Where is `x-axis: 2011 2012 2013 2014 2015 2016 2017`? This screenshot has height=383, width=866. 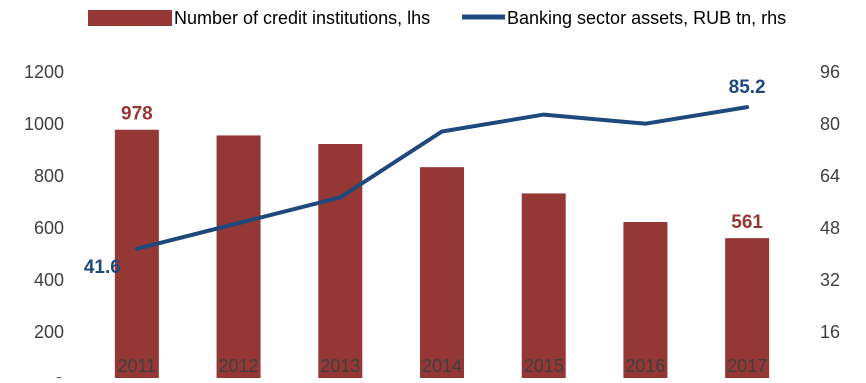
x-axis: 2011 2012 2013 2014 2015 2016 2017 is located at coordinates (442, 367).